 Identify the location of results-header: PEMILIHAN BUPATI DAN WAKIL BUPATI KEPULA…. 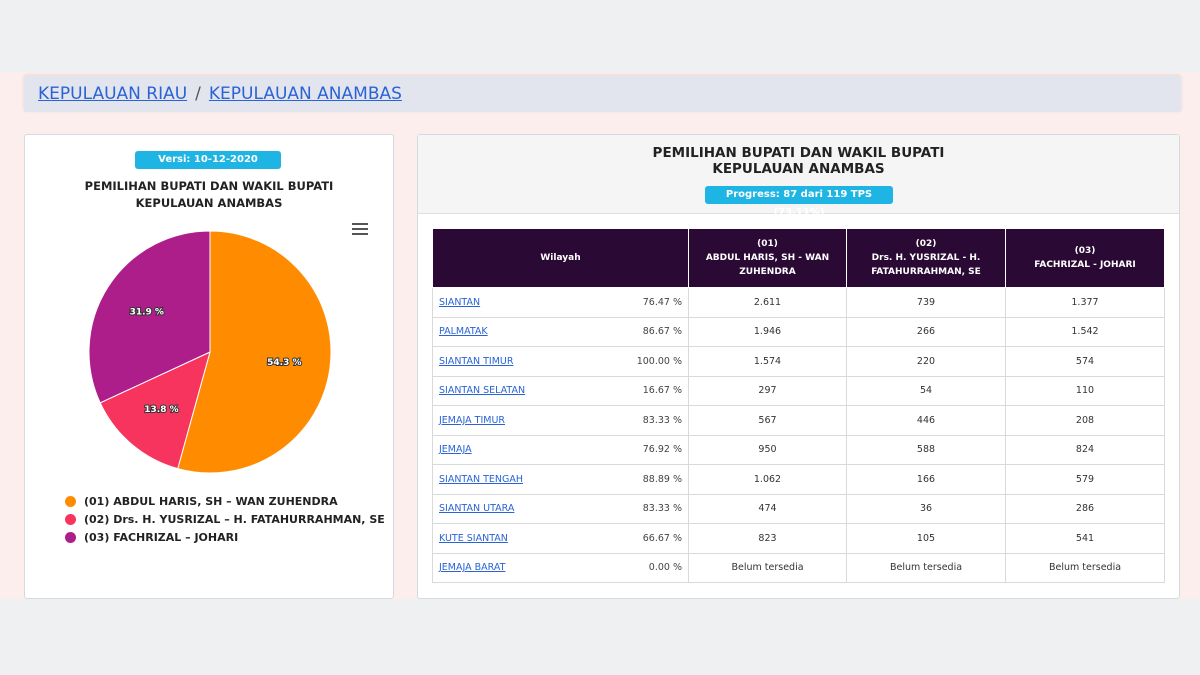
(798, 176).